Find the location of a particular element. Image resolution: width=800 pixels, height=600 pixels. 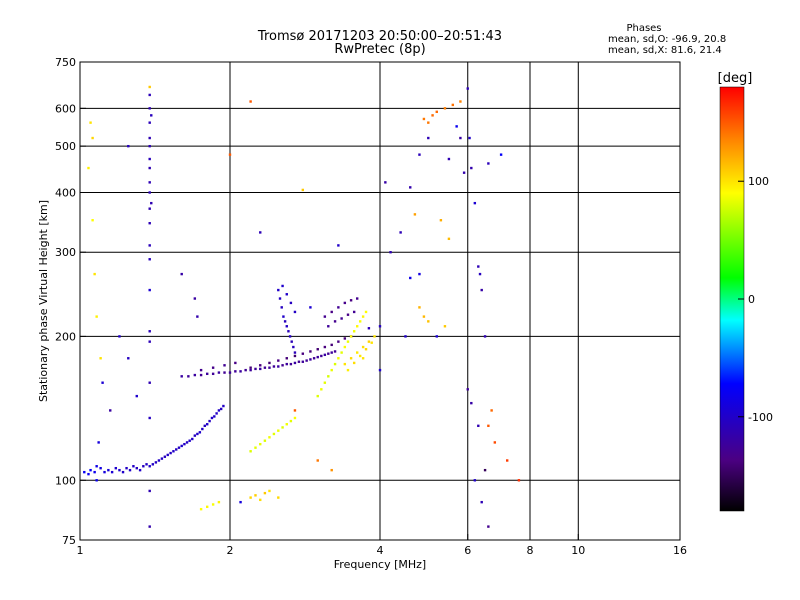

phases-line-o: mean, sd,O: -96.9, 20.8 is located at coordinates (667, 39).